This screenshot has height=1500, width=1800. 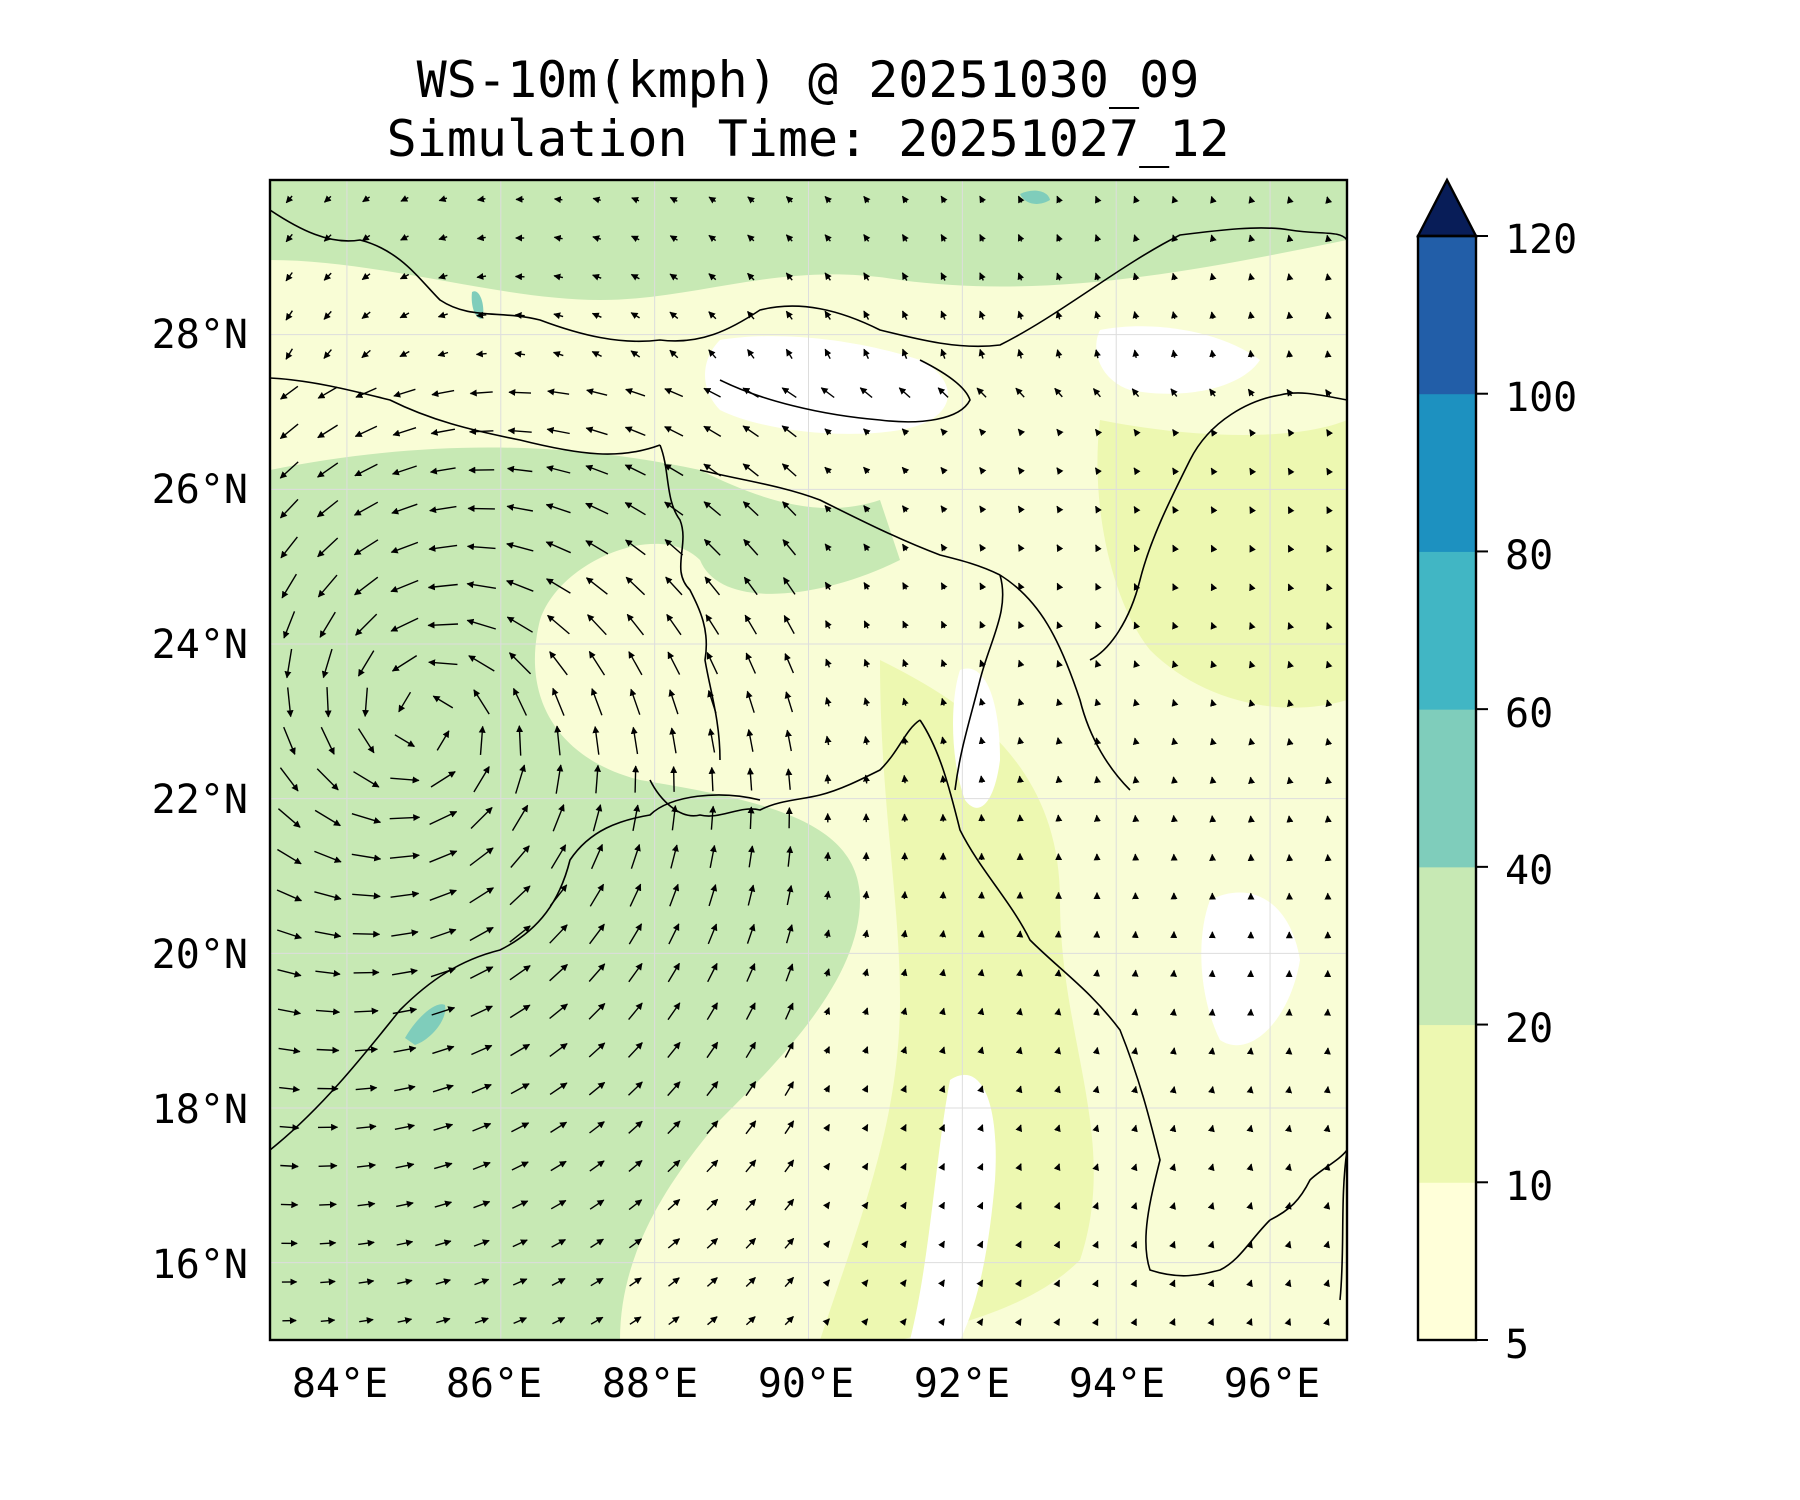 I want to click on colorbar-label-60: 60, so click(x=1529, y=714).